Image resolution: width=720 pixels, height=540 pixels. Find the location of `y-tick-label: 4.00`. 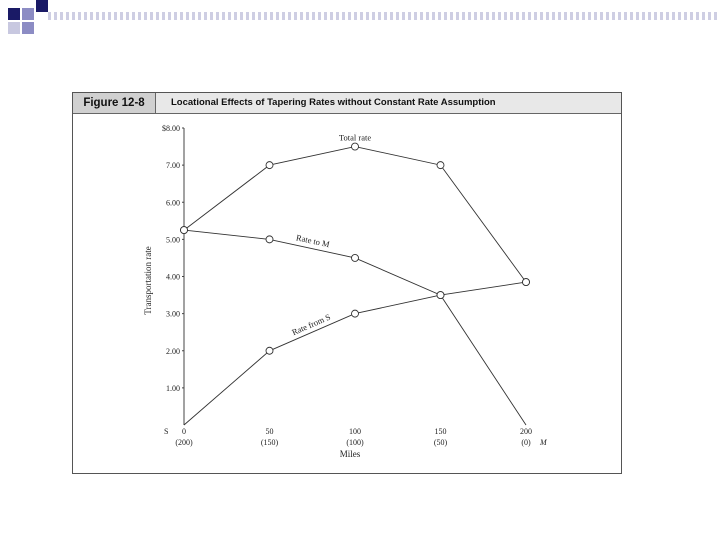

y-tick-label: 4.00 is located at coordinates (173, 277).